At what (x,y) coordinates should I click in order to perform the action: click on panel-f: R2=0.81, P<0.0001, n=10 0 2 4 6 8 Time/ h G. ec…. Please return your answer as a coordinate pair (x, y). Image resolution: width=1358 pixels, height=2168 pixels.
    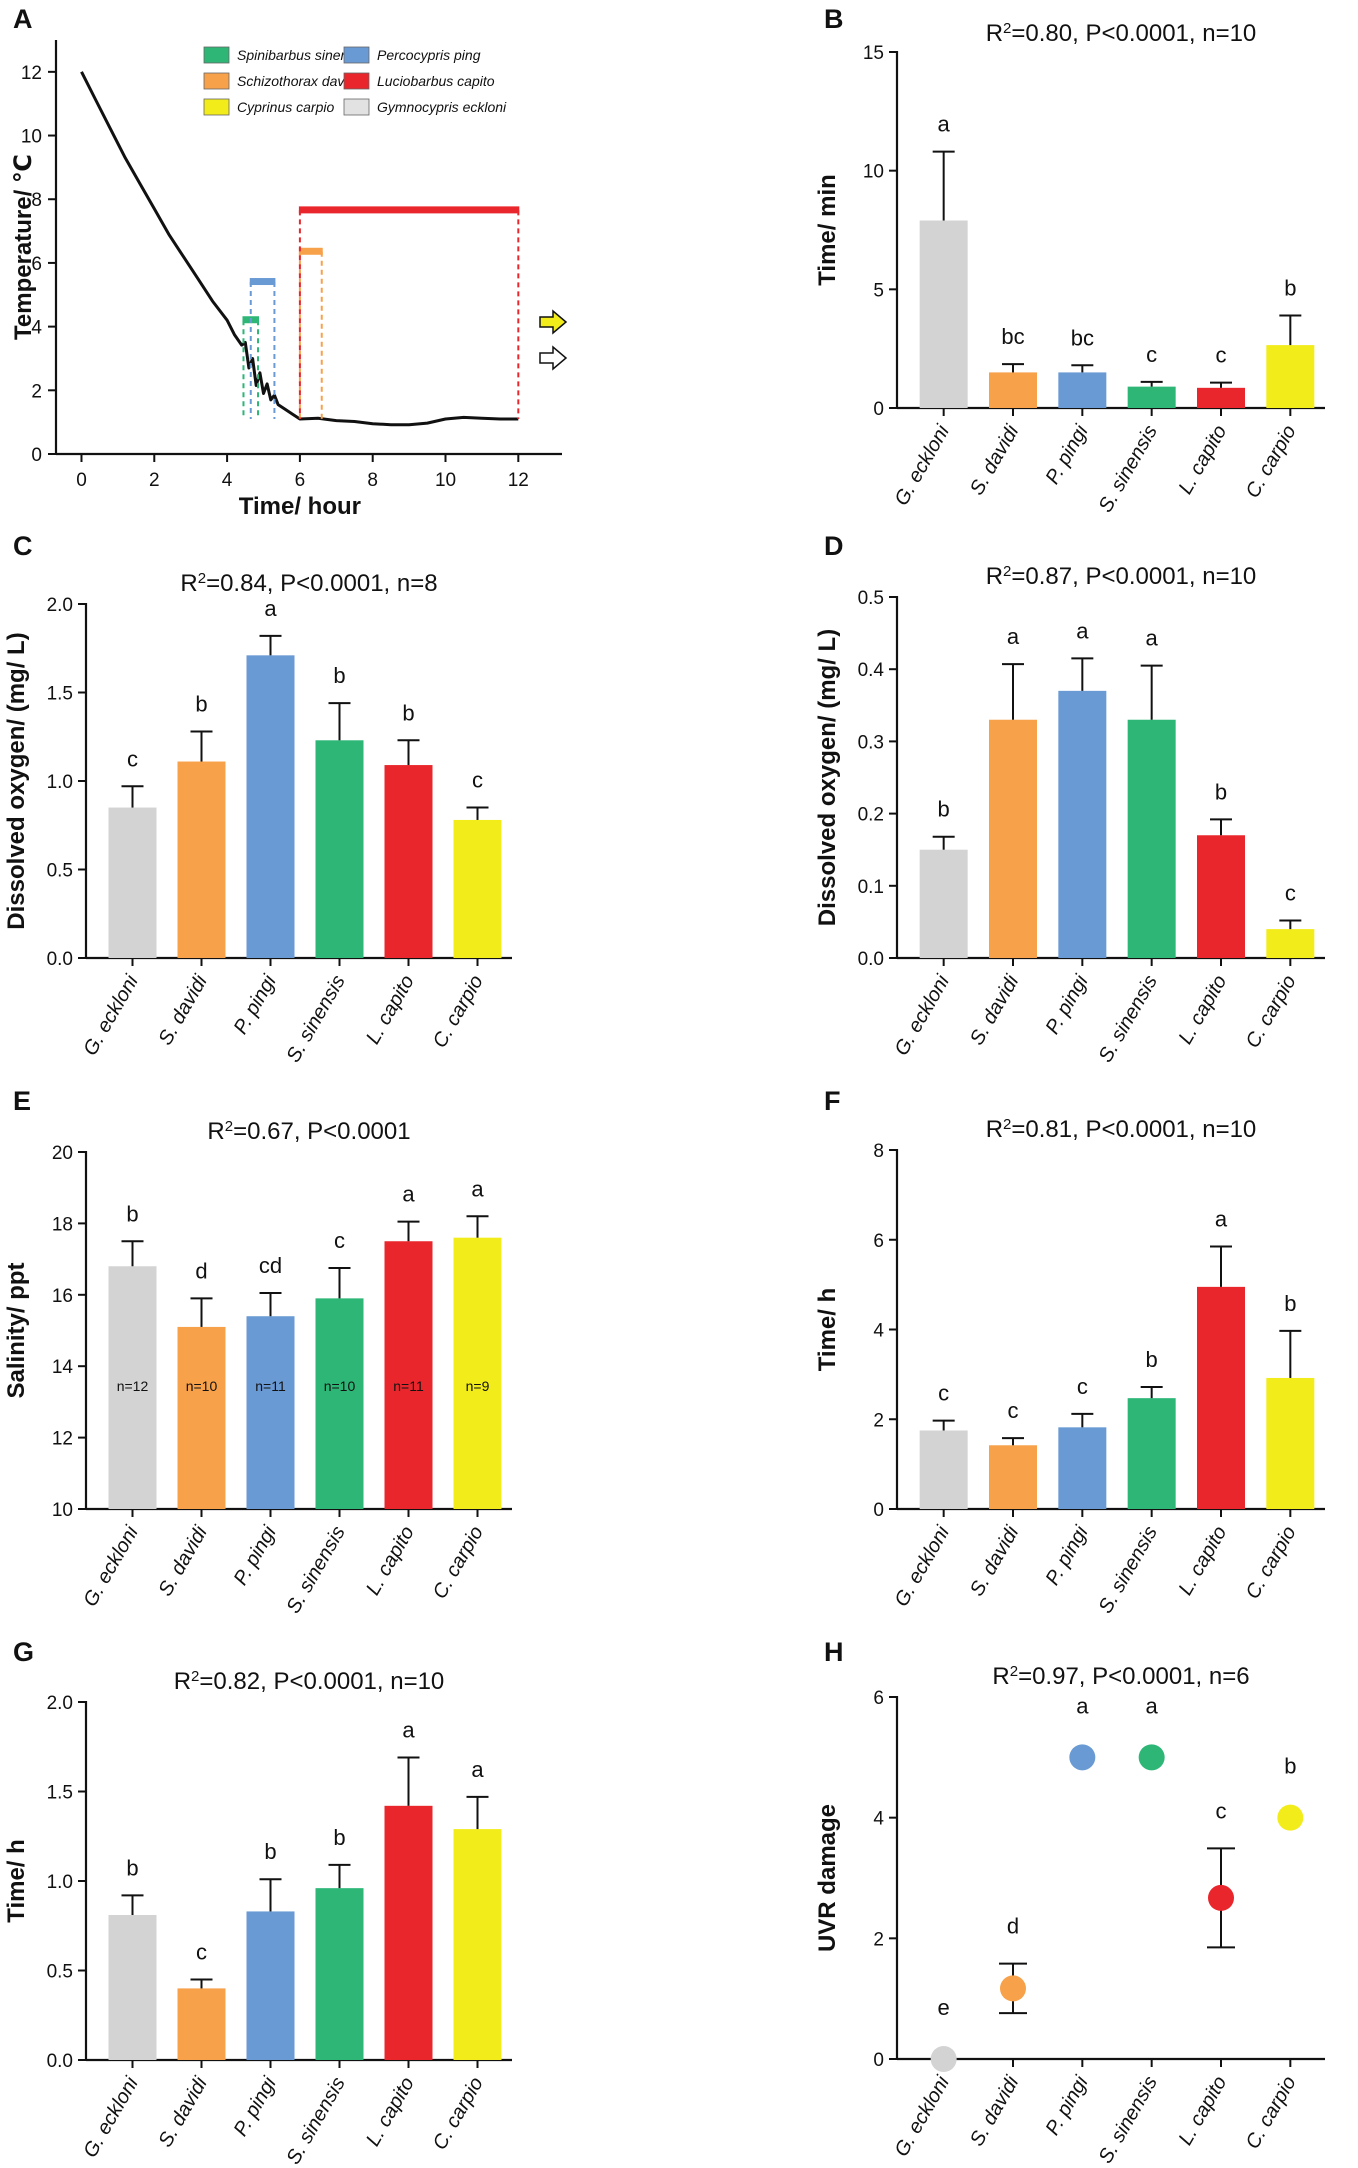
    Looking at the image, I should click on (1069, 1367).